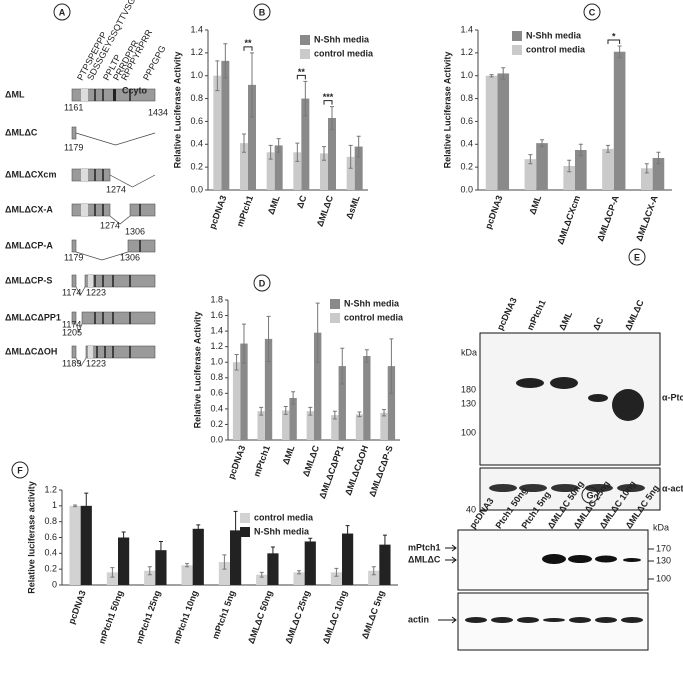 Image resolution: width=683 pixels, height=673 pixels. I want to click on protein-label: mPtch1, so click(424, 547).